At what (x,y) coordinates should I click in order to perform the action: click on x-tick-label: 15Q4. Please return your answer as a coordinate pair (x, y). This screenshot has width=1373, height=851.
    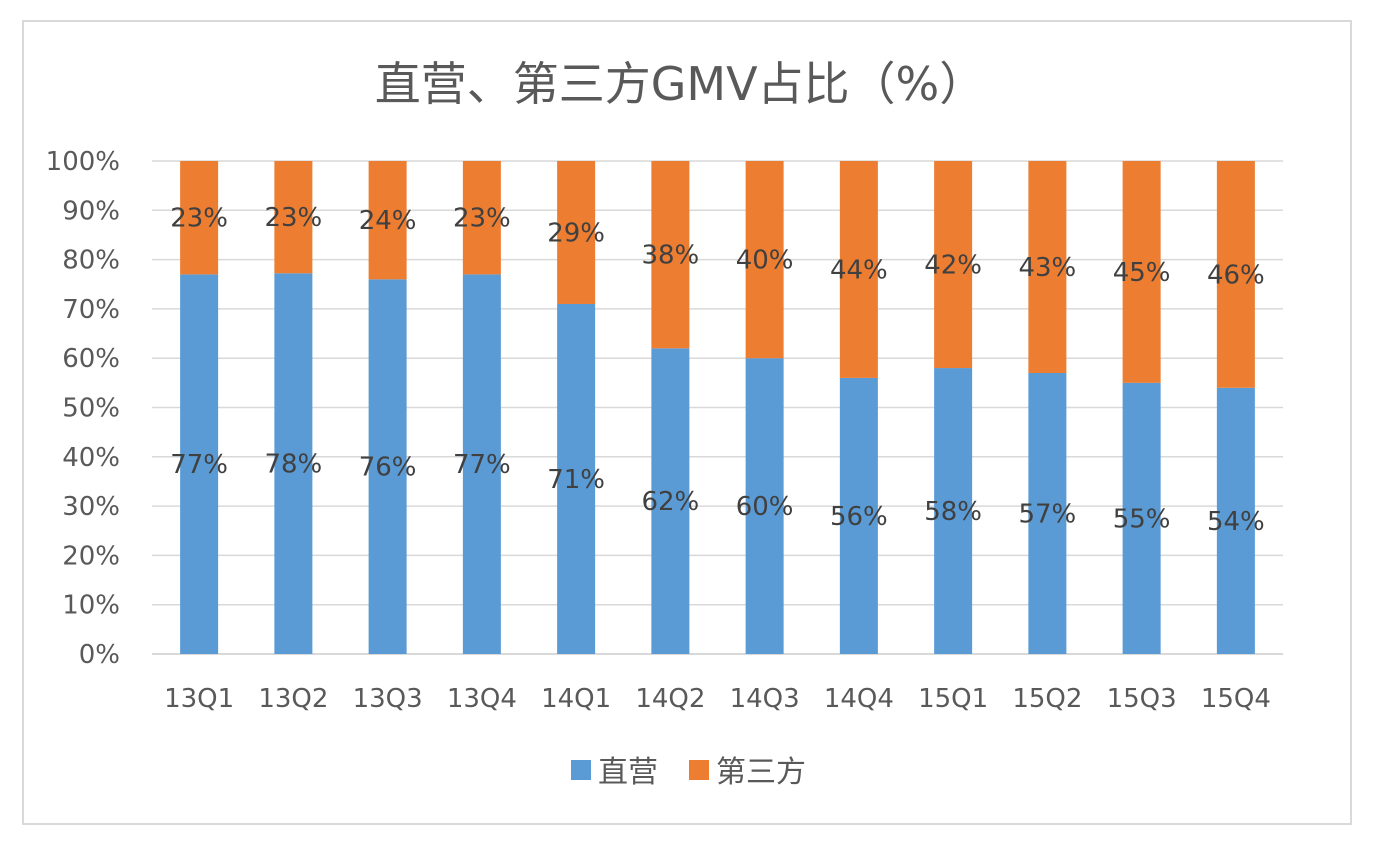
    Looking at the image, I should click on (1236, 699).